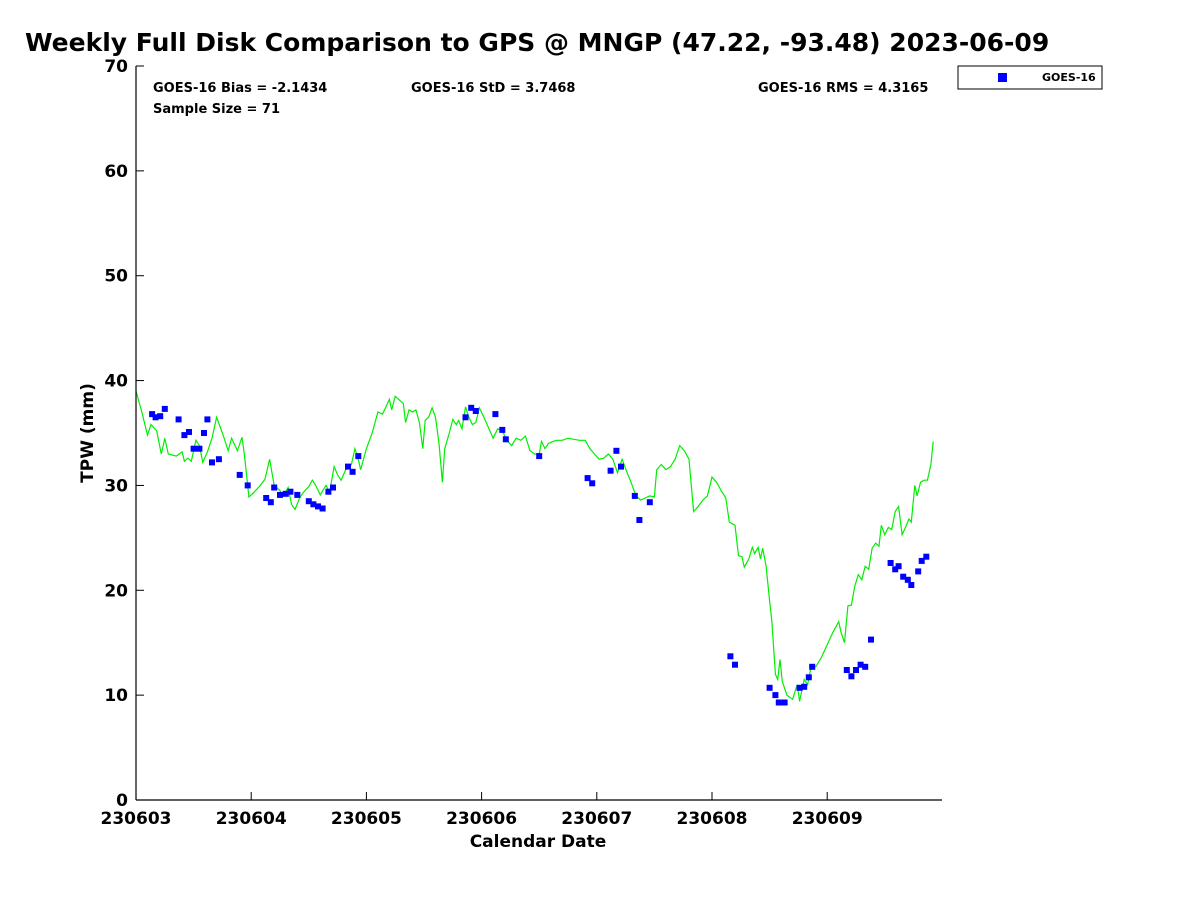 Image resolution: width=1200 pixels, height=900 pixels. Describe the element at coordinates (116, 696) in the screenshot. I see `y-tick-label: 10` at that location.